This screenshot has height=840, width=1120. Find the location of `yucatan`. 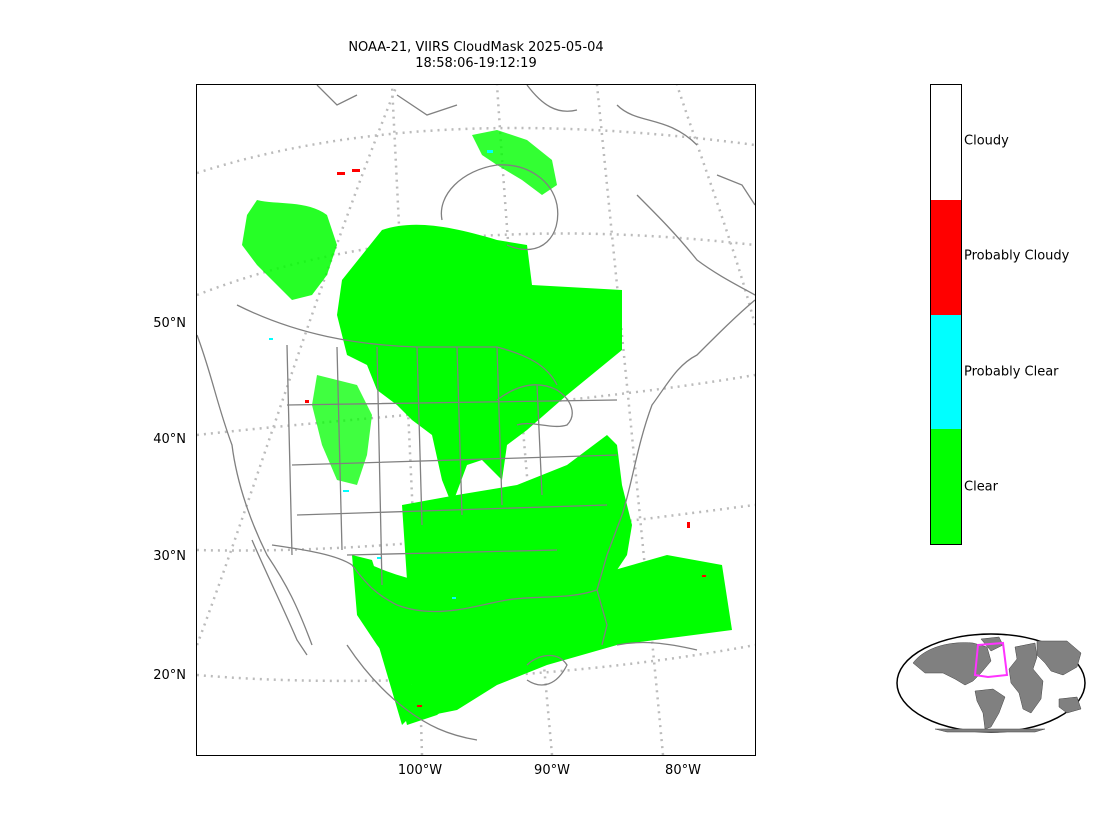

yucatan is located at coordinates (547, 670).